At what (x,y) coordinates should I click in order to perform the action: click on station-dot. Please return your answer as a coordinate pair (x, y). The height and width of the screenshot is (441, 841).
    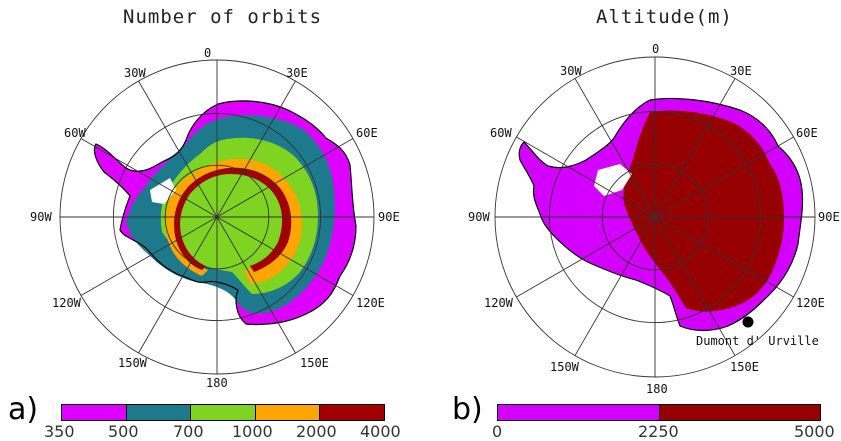
    Looking at the image, I should click on (748, 322).